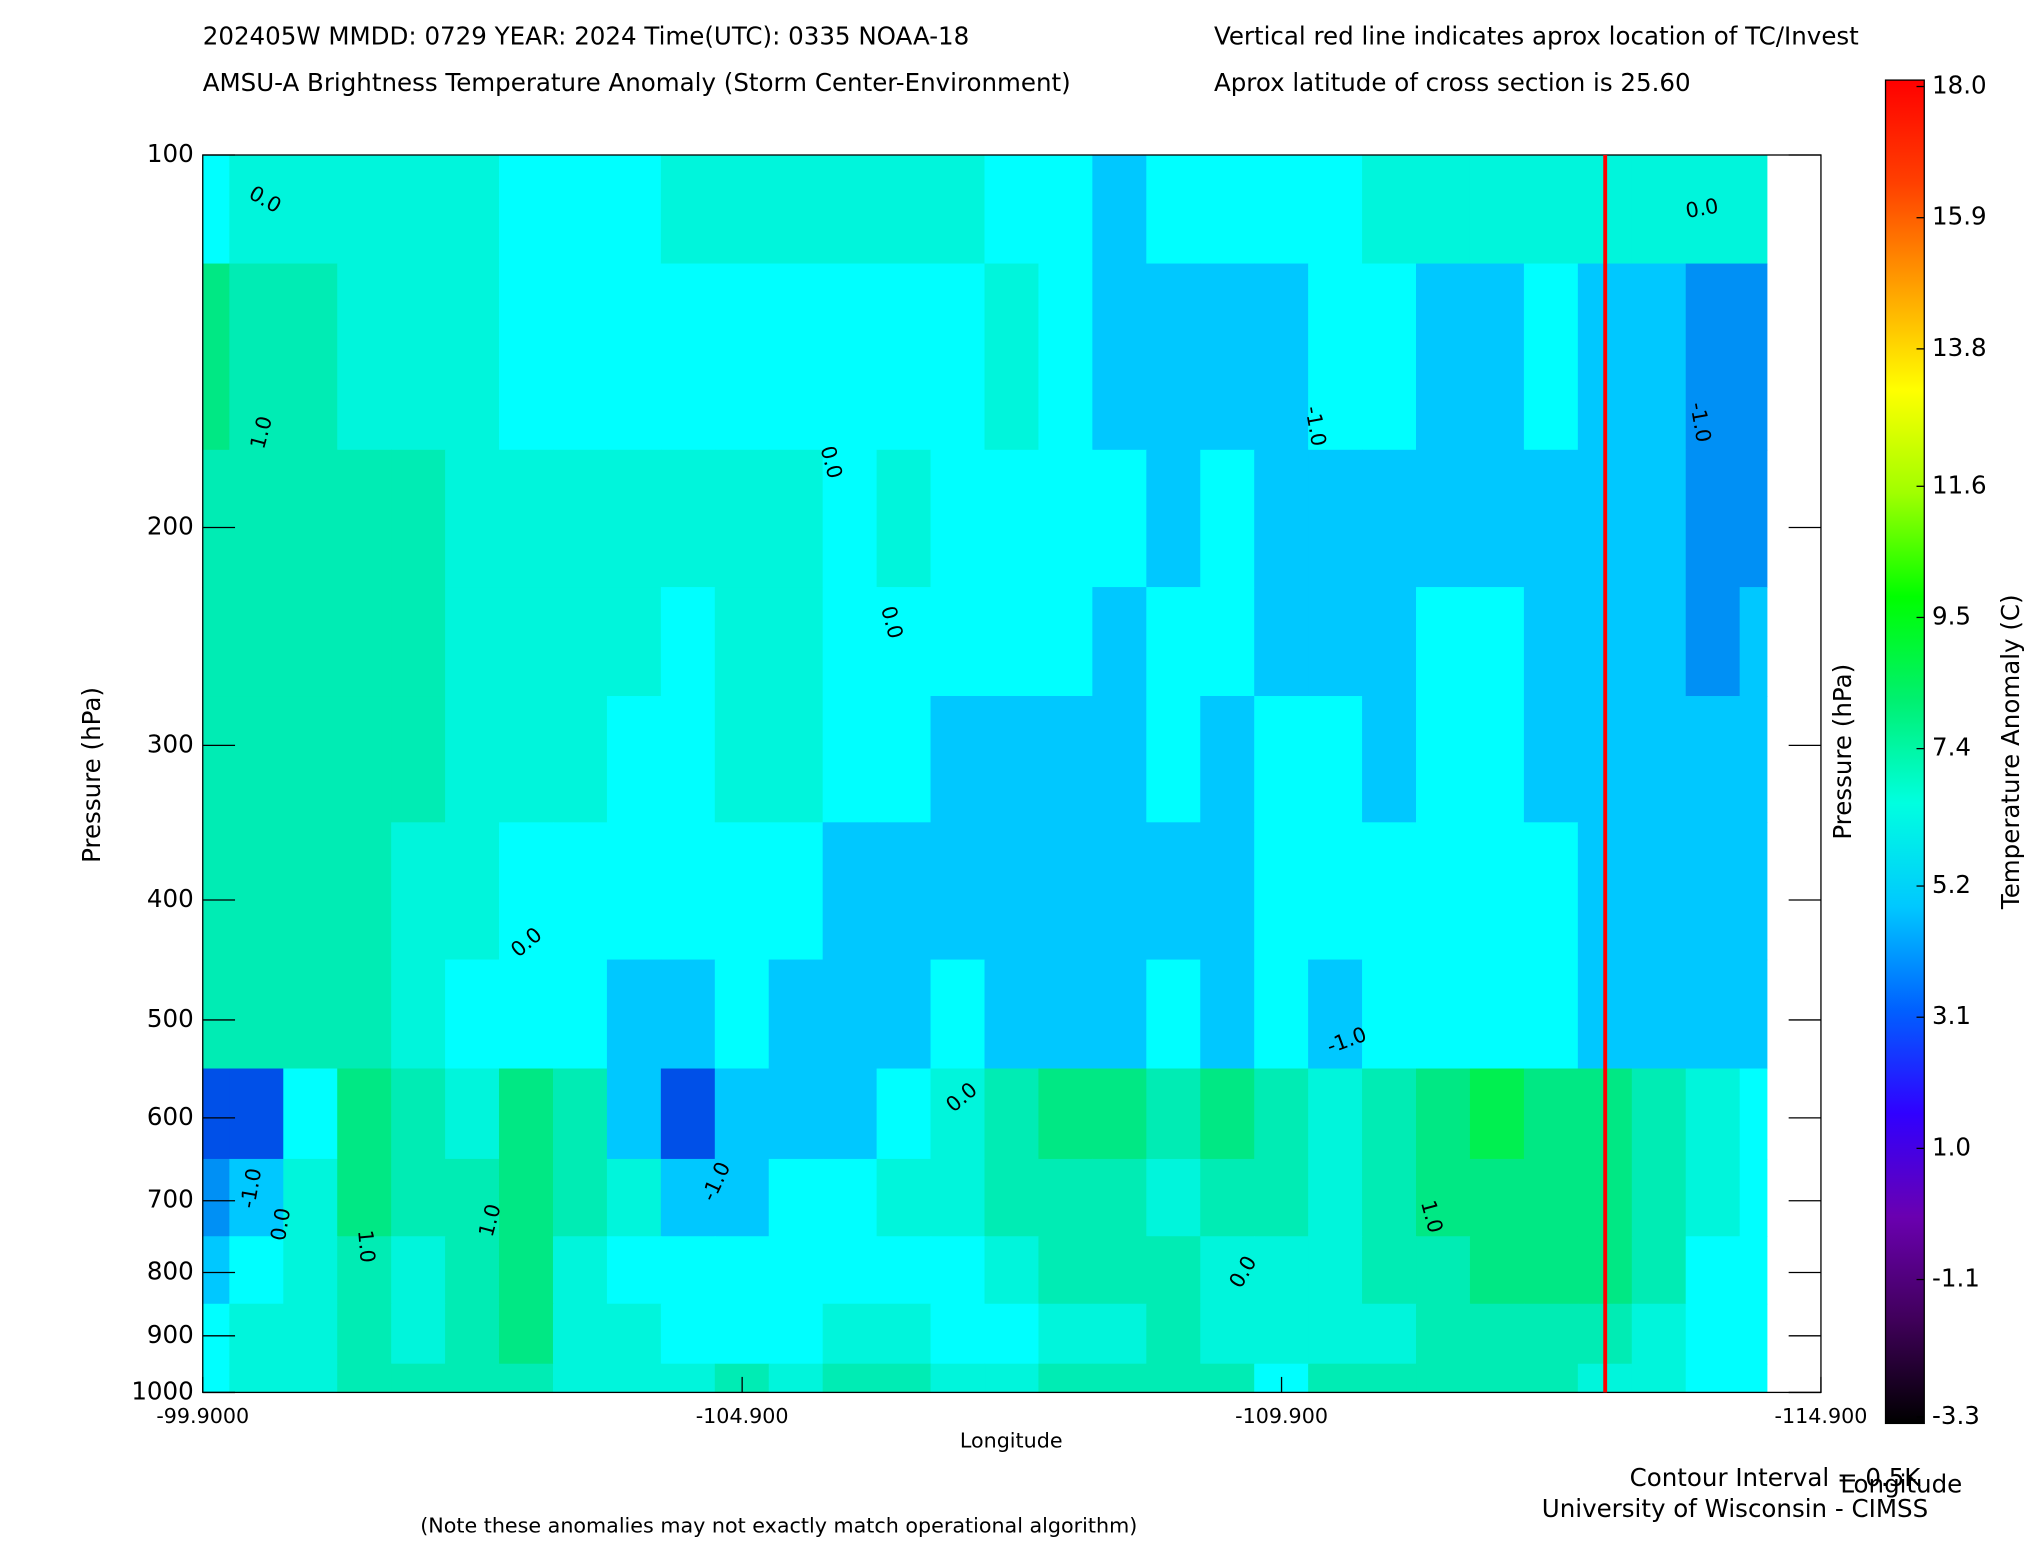  I want to click on footer-text: Contour Interval = 0.5K, so click(1776, 1477).